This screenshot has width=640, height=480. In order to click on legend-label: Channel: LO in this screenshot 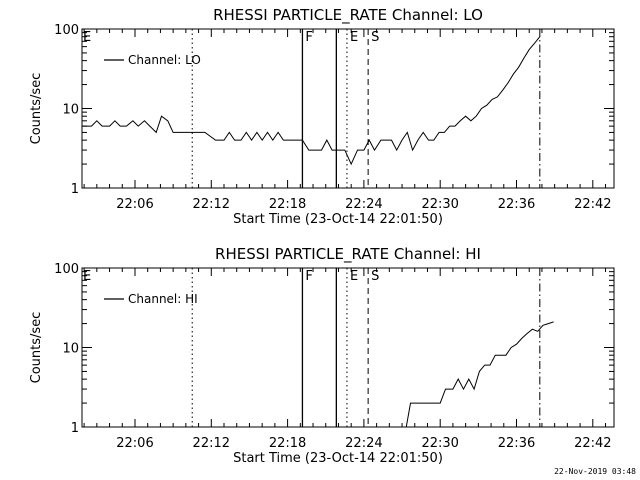, I will do `click(164, 60)`.